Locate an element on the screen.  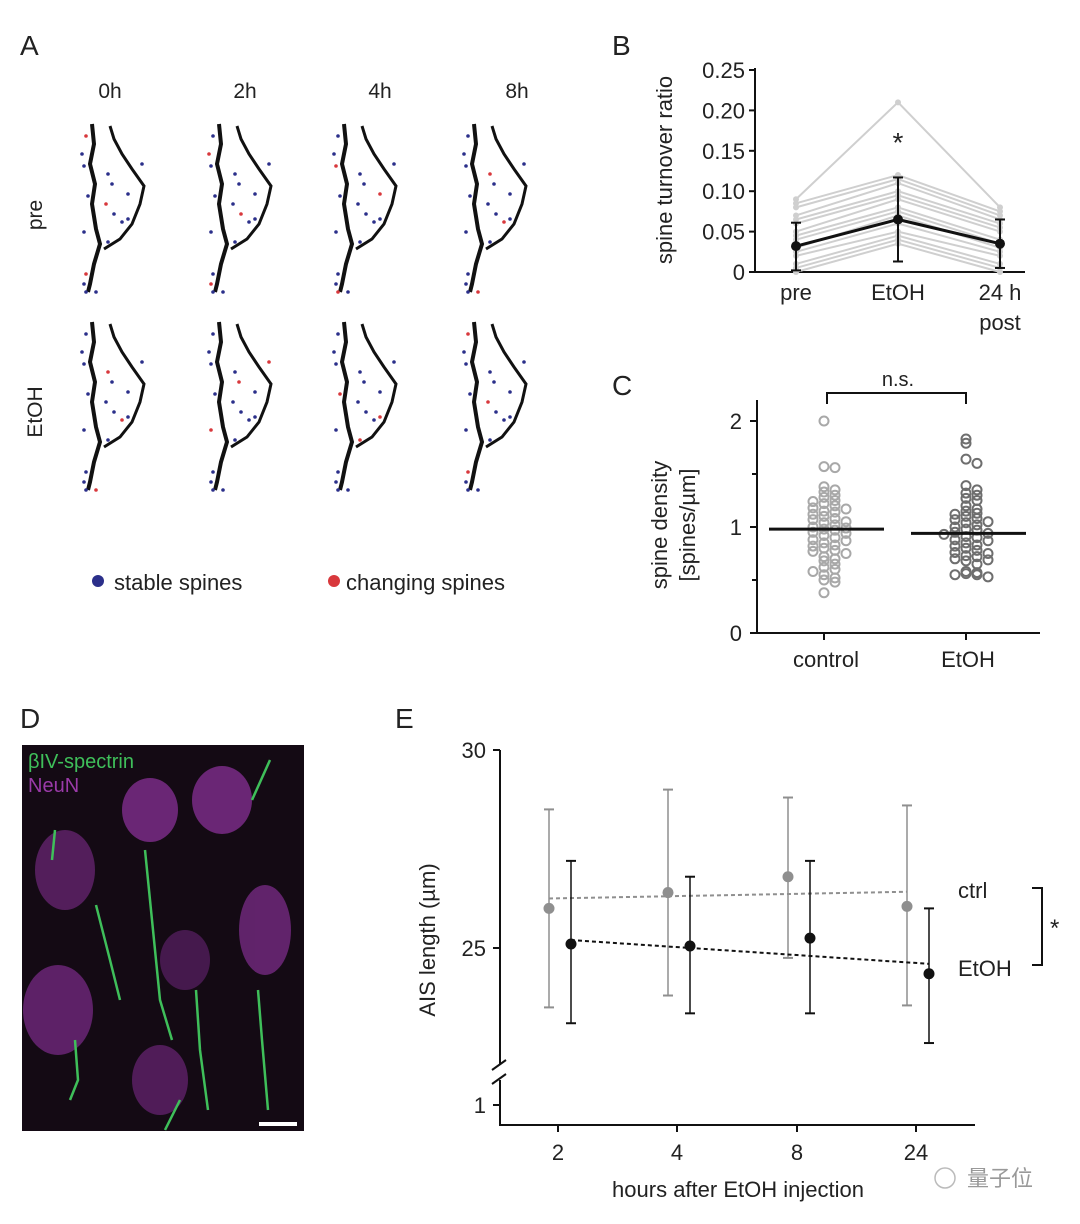
x-tick-label: 24 is located at coordinates (916, 1152).